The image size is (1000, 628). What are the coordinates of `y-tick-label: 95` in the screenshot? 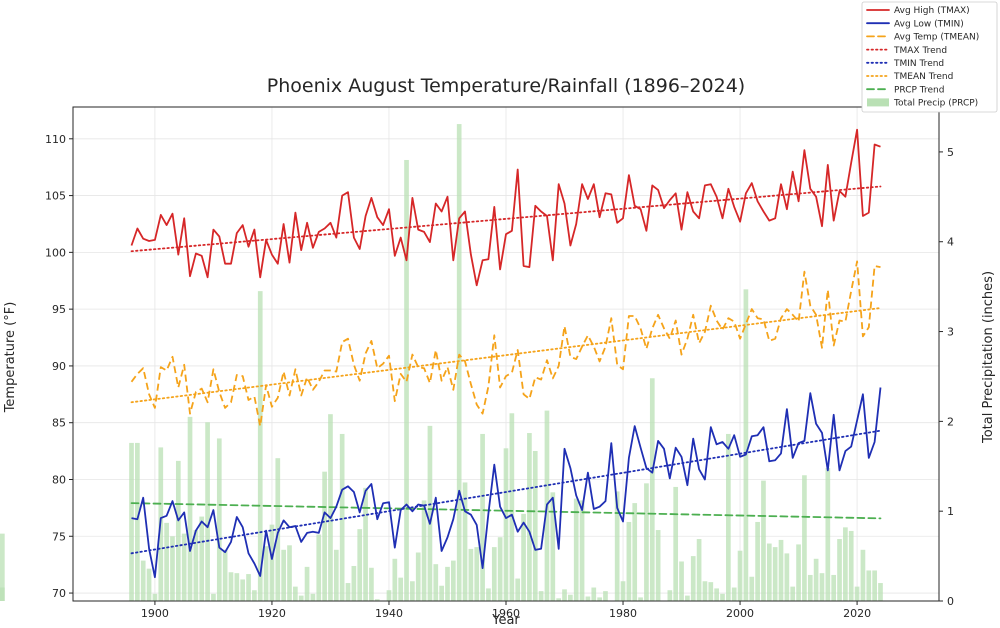 It's located at (59, 309).